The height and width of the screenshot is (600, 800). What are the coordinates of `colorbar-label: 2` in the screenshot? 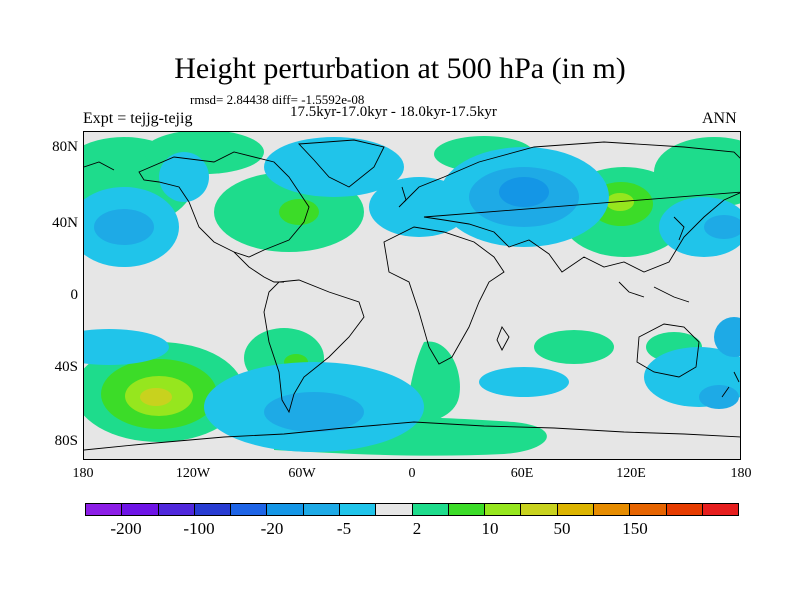 It's located at (417, 528).